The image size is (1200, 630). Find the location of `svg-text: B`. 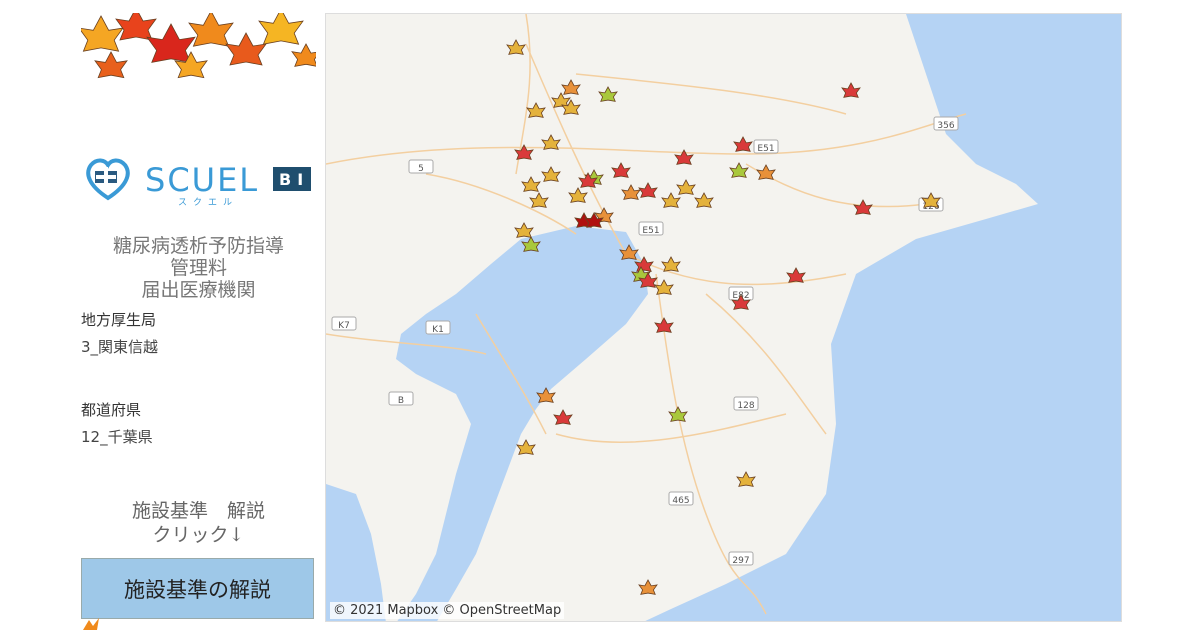

svg-text: B is located at coordinates (401, 401).